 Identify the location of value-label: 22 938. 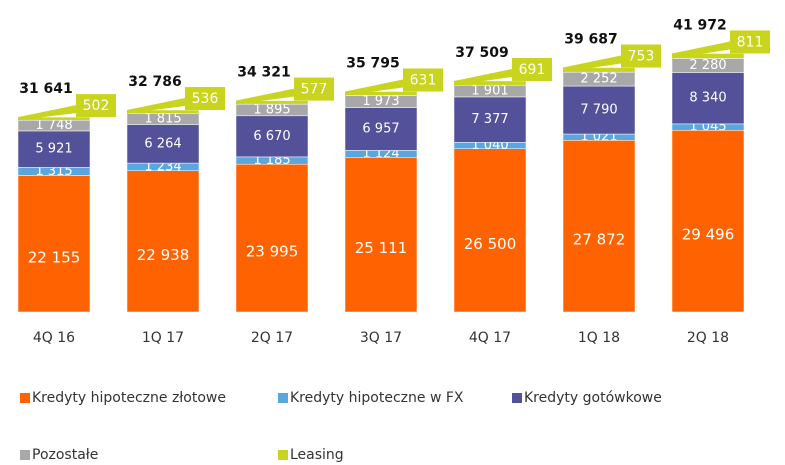
(163, 255).